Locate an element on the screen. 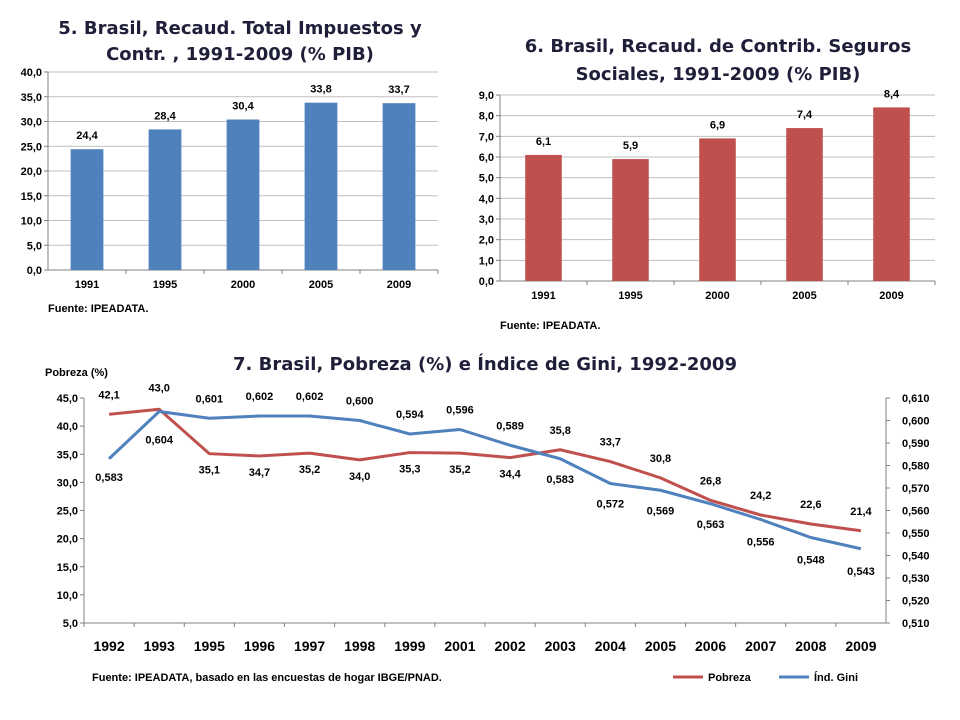 Image resolution: width=960 pixels, height=720 pixels. chart-5-bars is located at coordinates (243, 186).